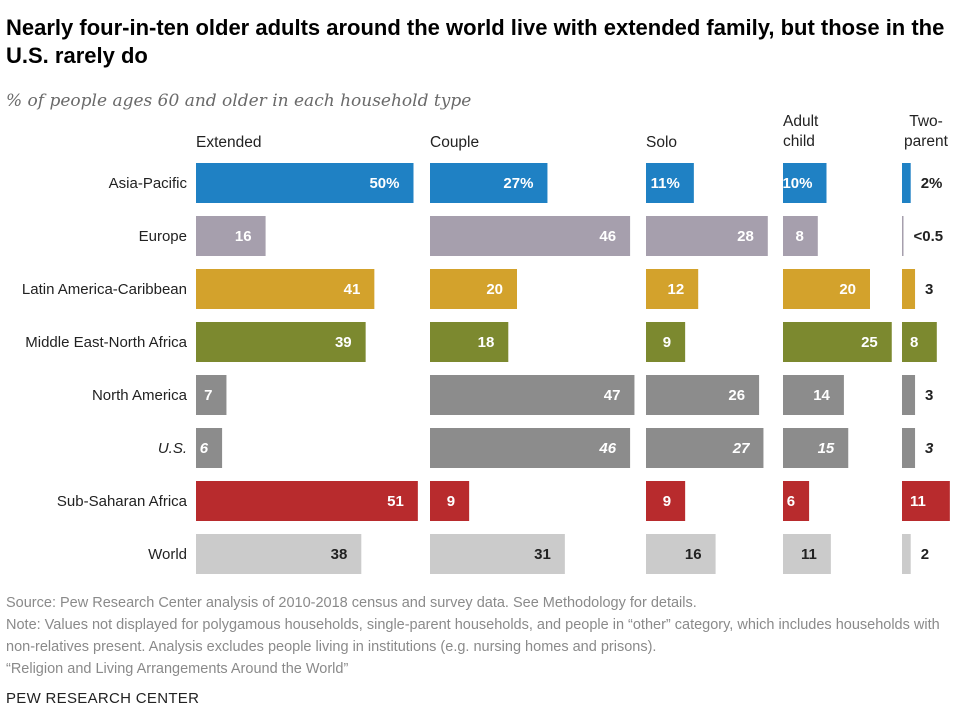 This screenshot has width=974, height=716. I want to click on value-label-couple-middle-east-north-africa: 18, so click(486, 342).